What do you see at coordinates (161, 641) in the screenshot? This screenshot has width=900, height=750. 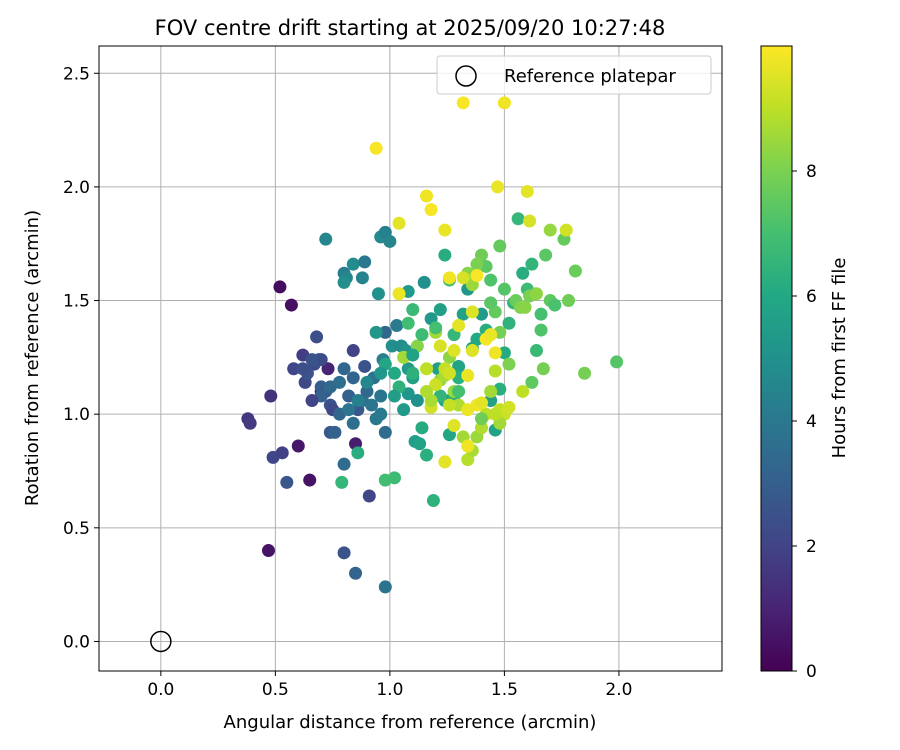 I see `reference-platepar-marker` at bounding box center [161, 641].